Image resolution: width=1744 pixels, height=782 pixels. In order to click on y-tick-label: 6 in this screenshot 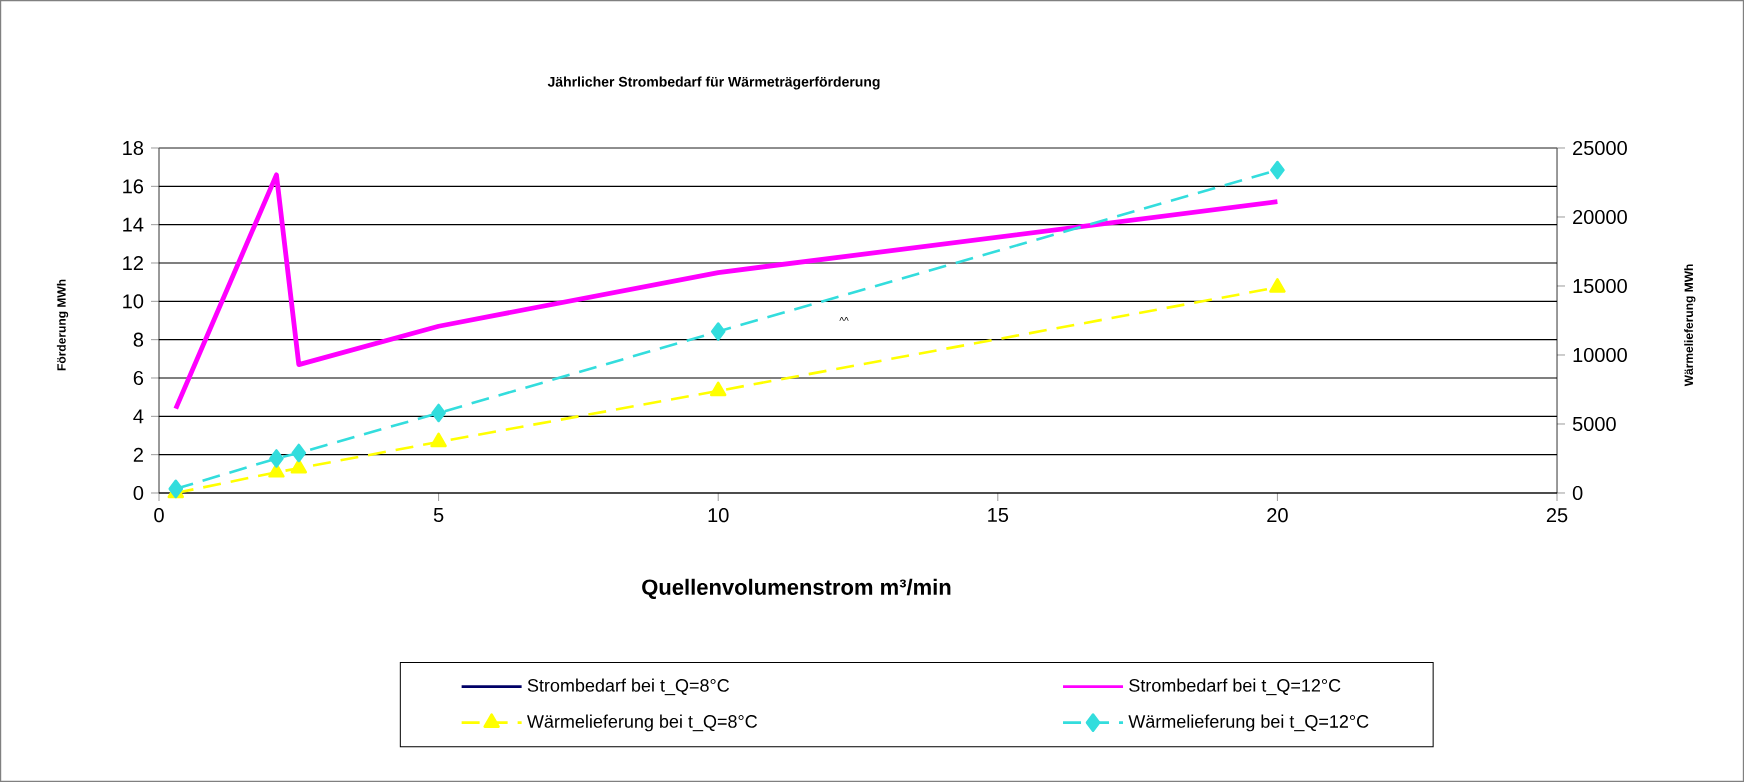, I will do `click(138, 378)`.